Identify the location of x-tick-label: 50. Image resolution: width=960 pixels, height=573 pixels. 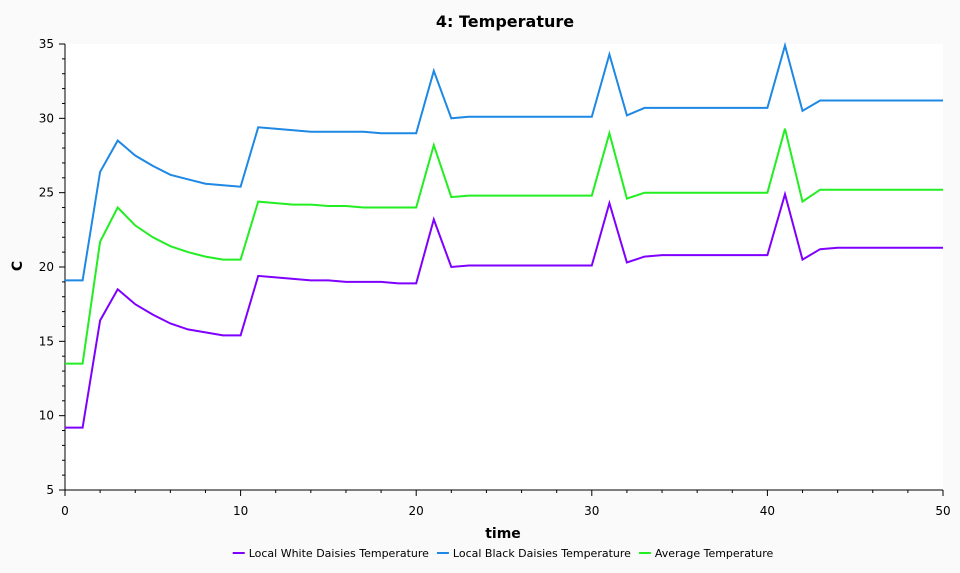
(942, 511).